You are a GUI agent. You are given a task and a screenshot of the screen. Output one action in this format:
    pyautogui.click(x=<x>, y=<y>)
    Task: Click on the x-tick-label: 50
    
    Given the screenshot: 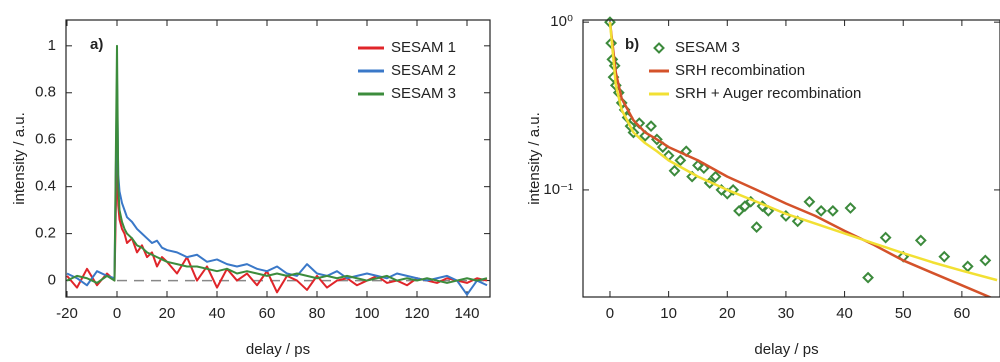 What is the action you would take?
    pyautogui.click(x=903, y=313)
    